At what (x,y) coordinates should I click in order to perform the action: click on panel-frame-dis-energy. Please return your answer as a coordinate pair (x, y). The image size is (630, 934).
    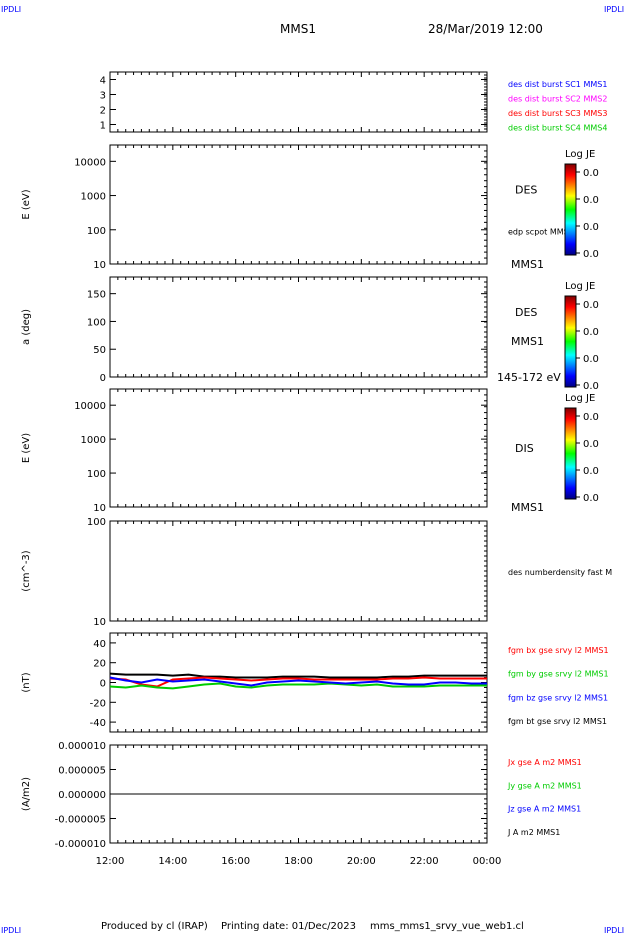
    Looking at the image, I should click on (298, 448).